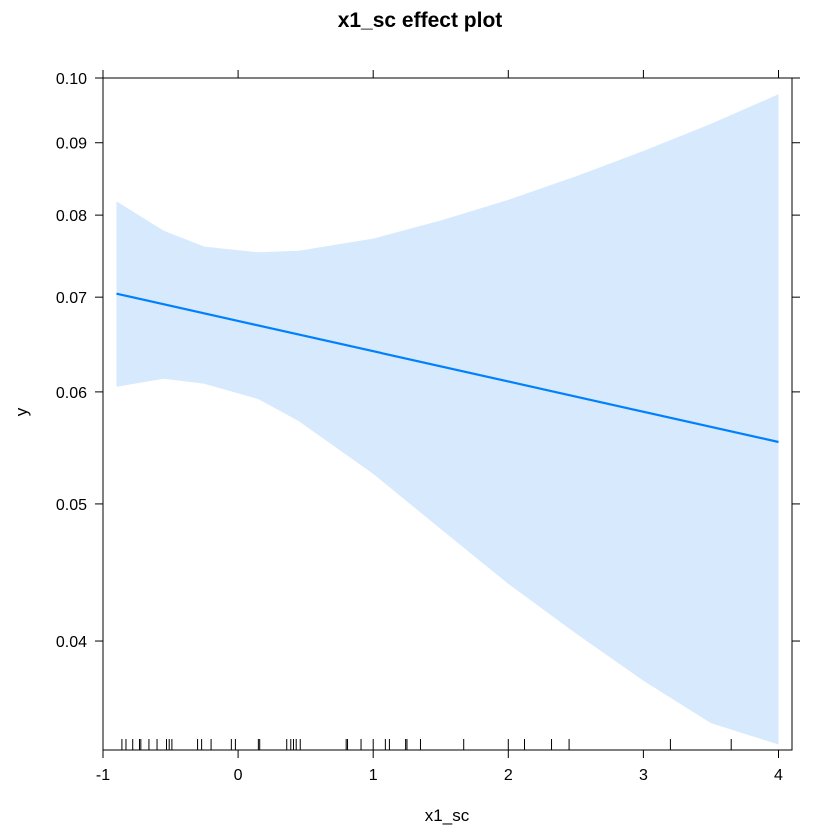 The image size is (840, 840). Describe the element at coordinates (373, 775) in the screenshot. I see `x-tick-label: 1` at that location.